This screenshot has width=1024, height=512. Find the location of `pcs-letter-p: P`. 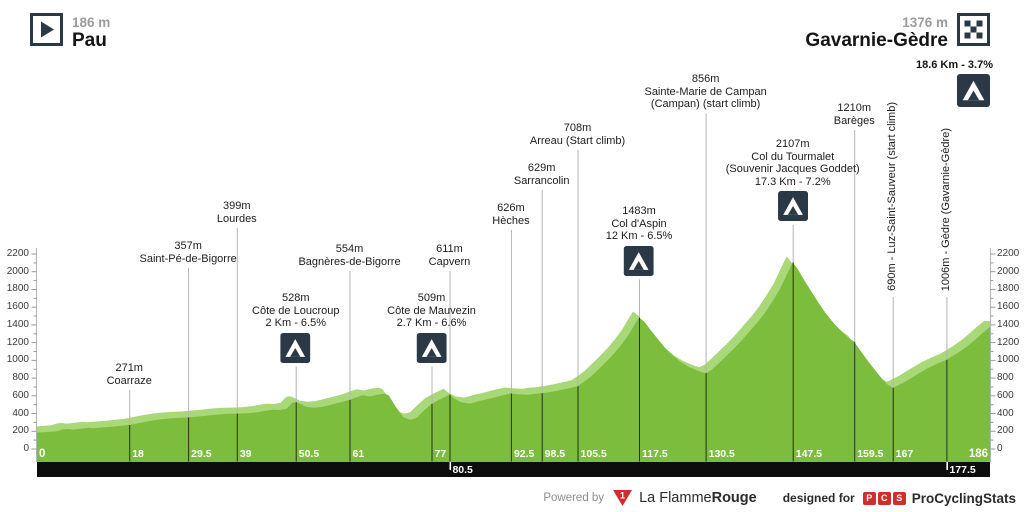

pcs-letter-p: P is located at coordinates (869, 498).